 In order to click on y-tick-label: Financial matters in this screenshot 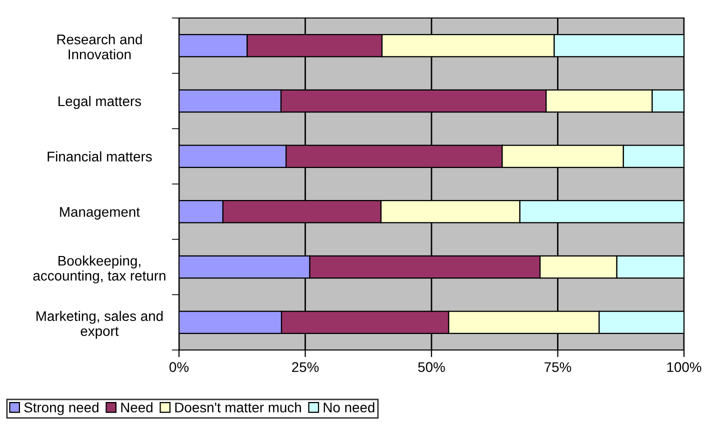, I will do `click(100, 156)`.